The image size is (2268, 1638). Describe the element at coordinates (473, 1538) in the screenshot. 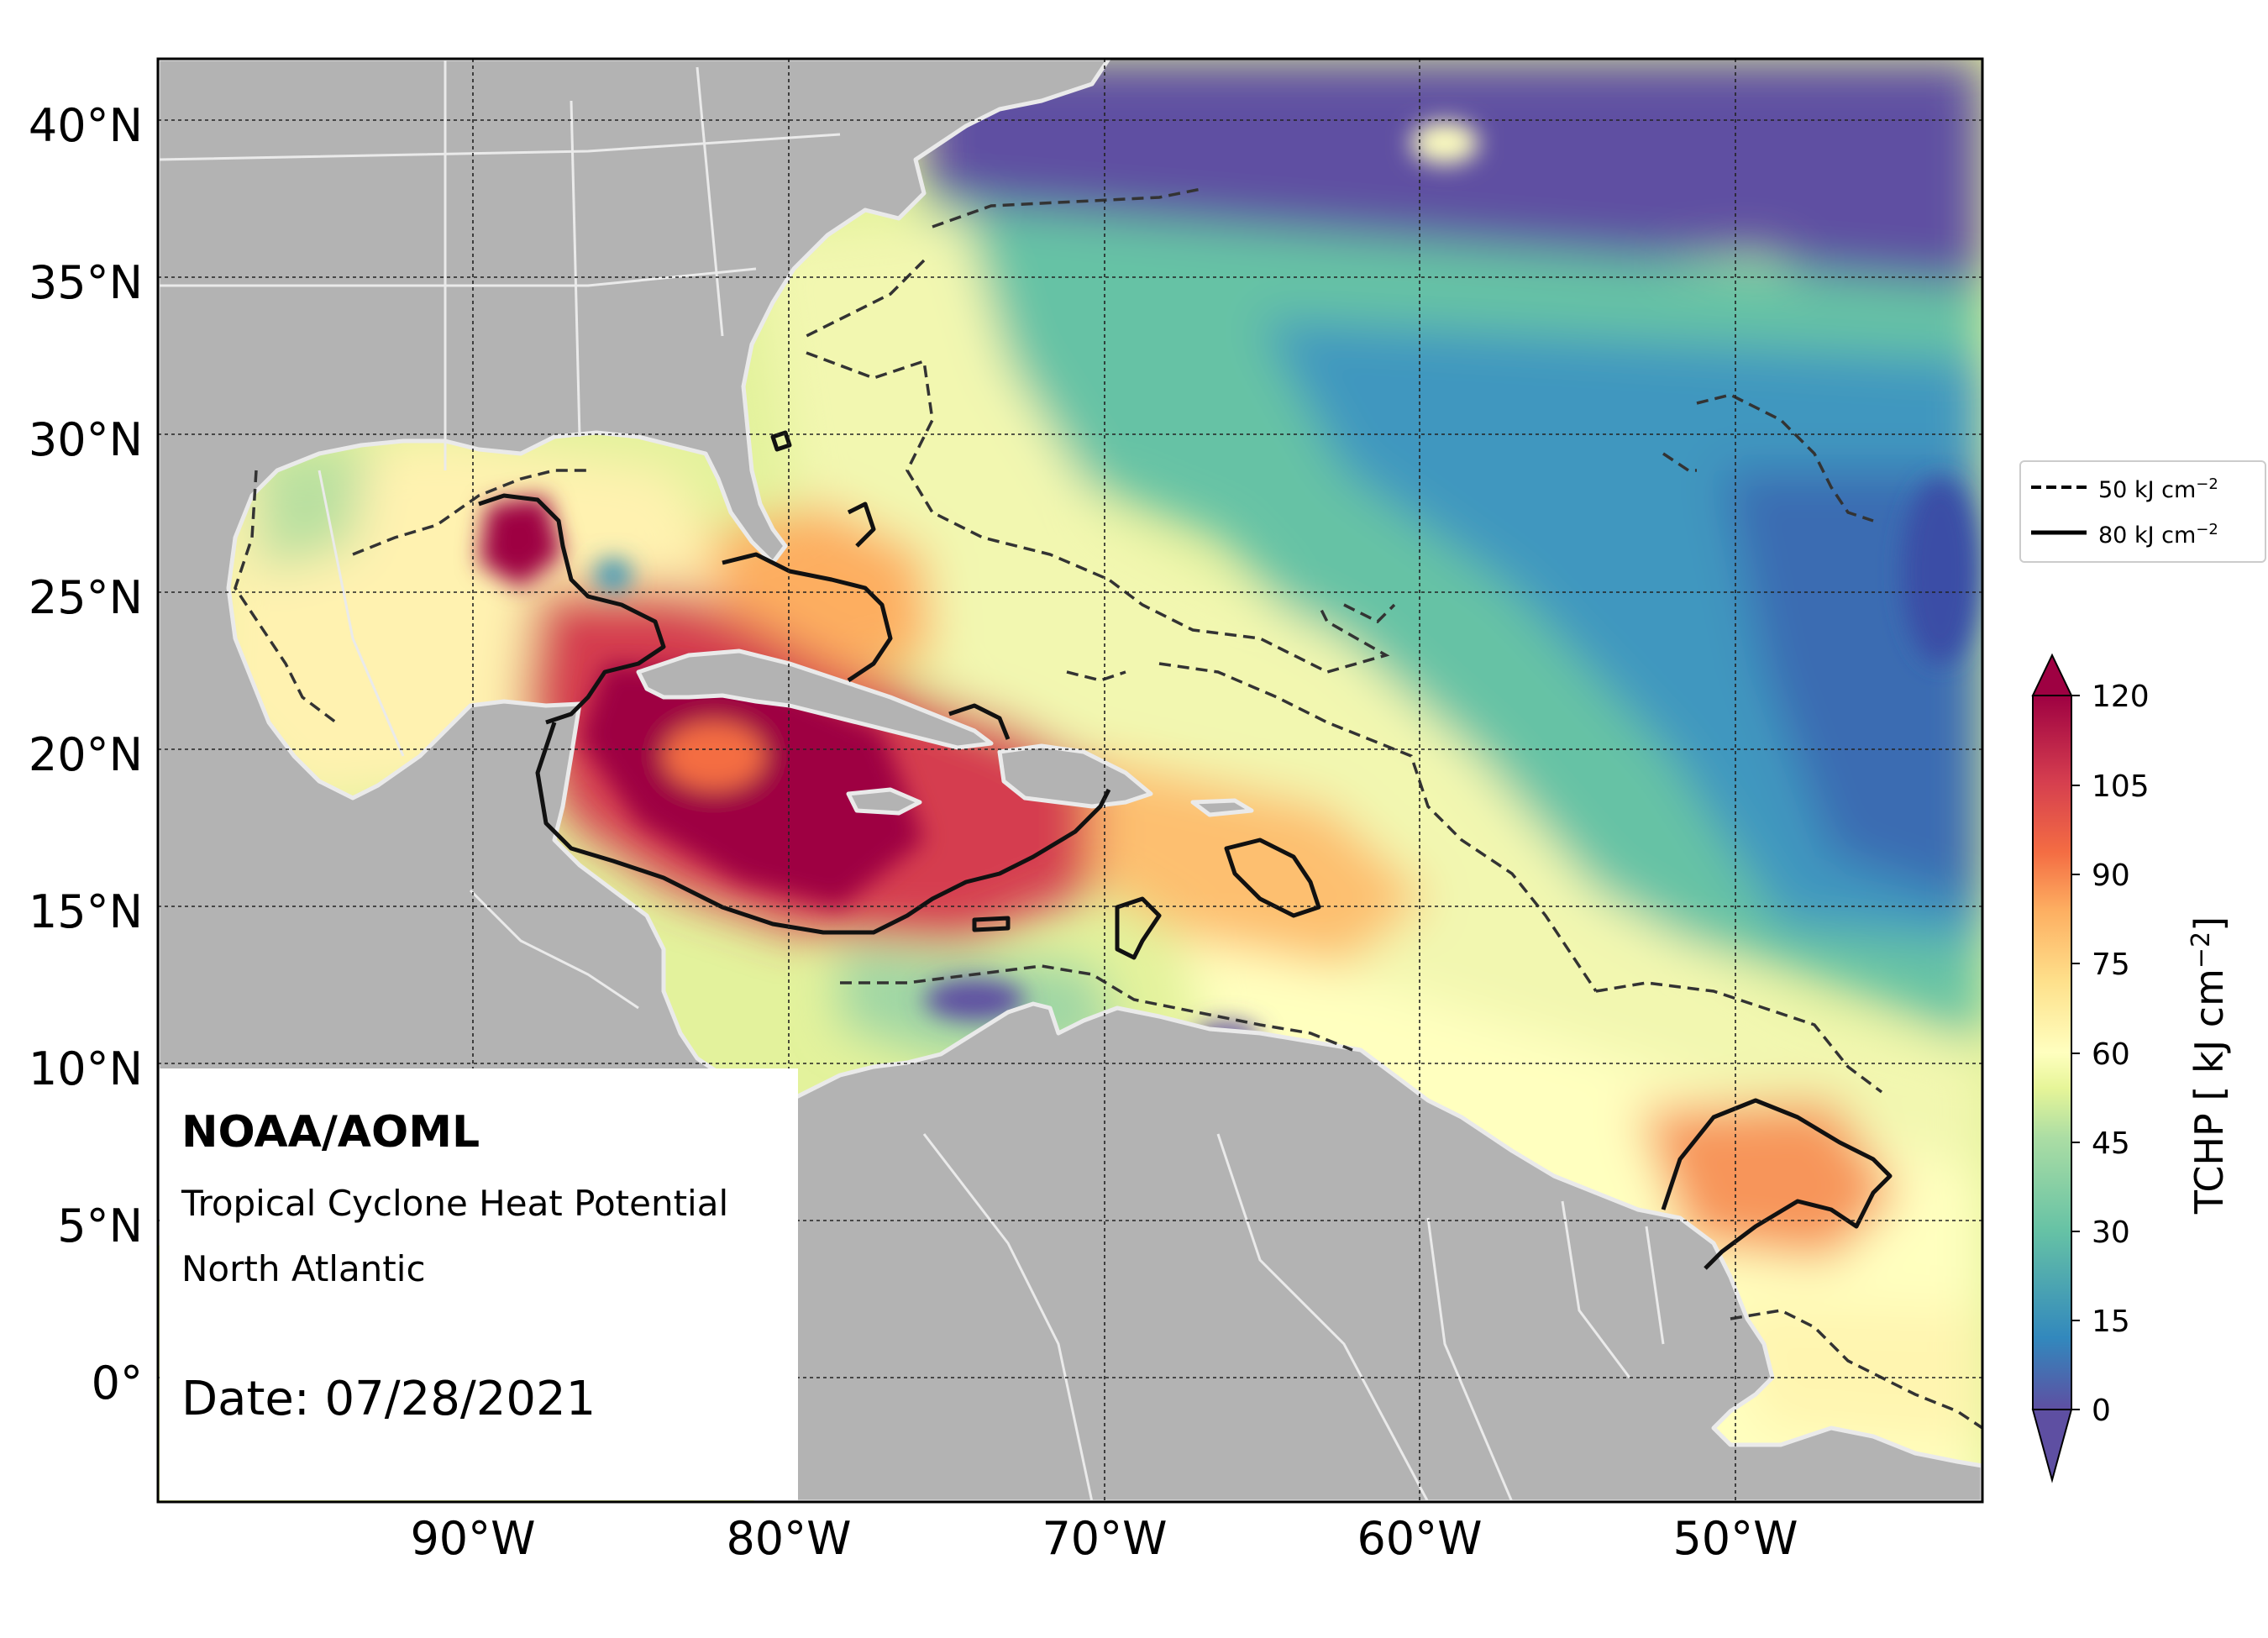

I see `lon-tick-label: 90°W` at that location.